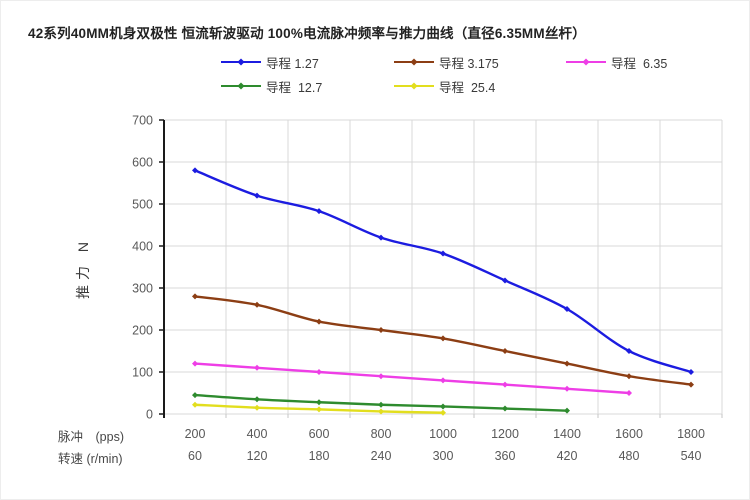 Image resolution: width=750 pixels, height=500 pixels. Describe the element at coordinates (292, 63) in the screenshot. I see `legend-label: 导程 1.27` at that location.